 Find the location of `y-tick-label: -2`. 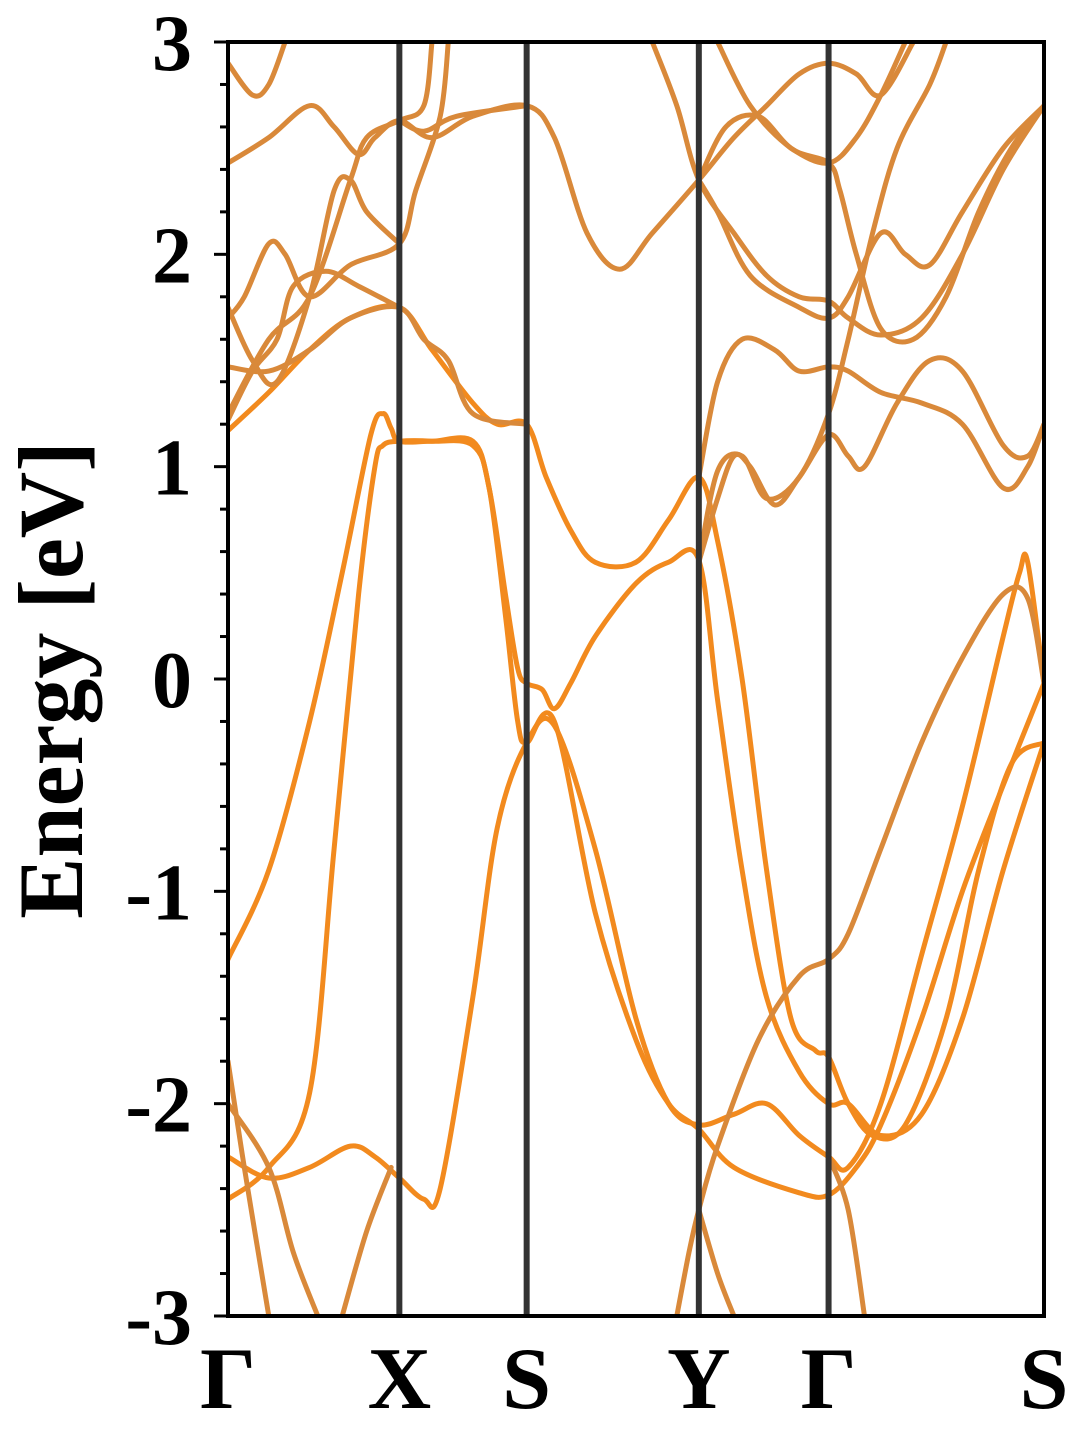

y-tick-label: -2 is located at coordinates (158, 1106).